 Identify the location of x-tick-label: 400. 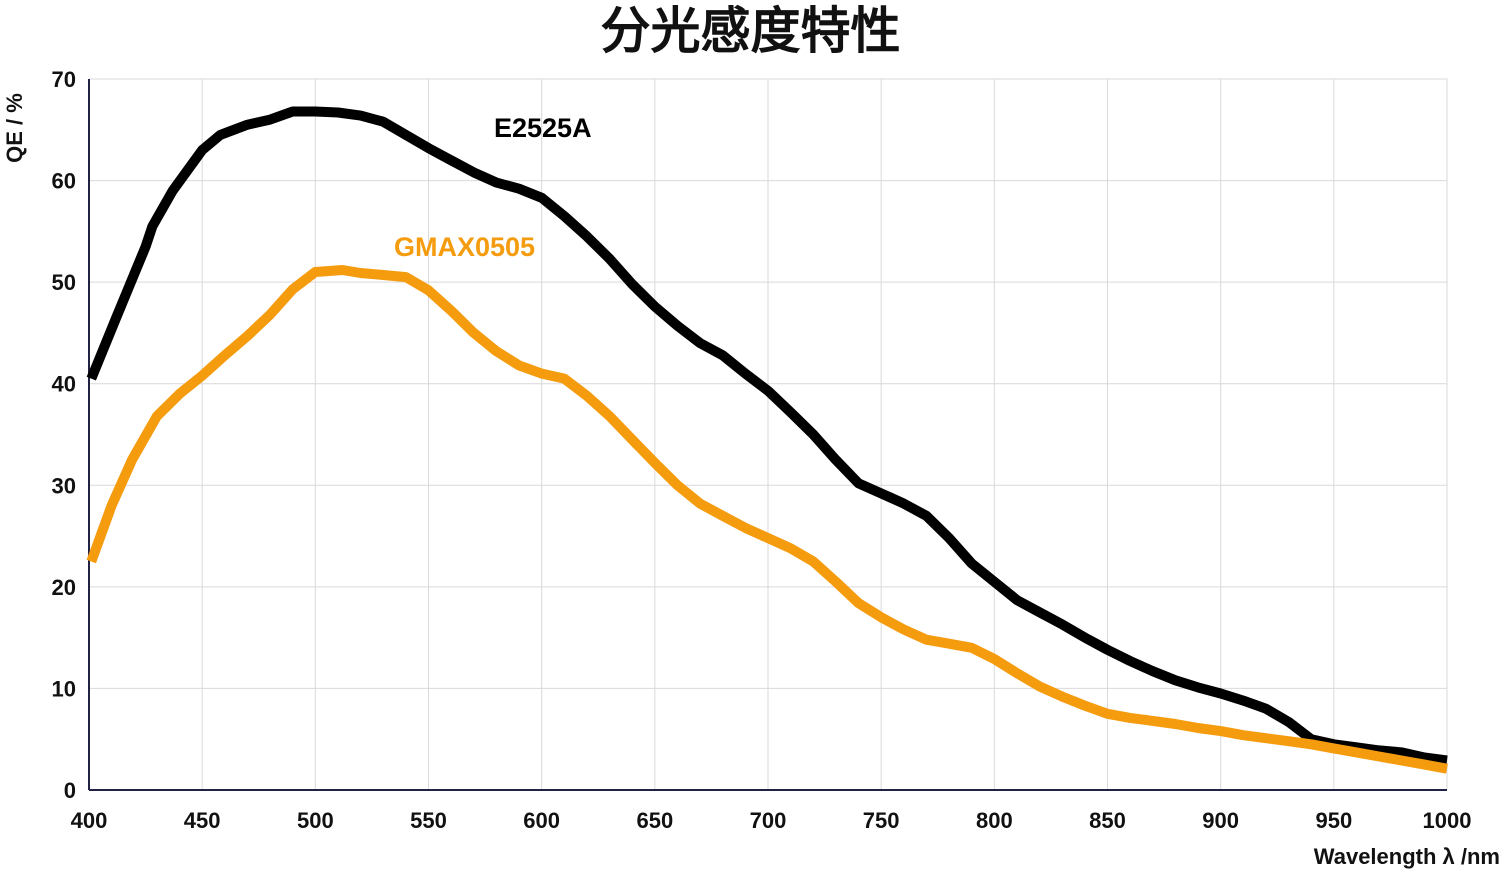
(89, 820).